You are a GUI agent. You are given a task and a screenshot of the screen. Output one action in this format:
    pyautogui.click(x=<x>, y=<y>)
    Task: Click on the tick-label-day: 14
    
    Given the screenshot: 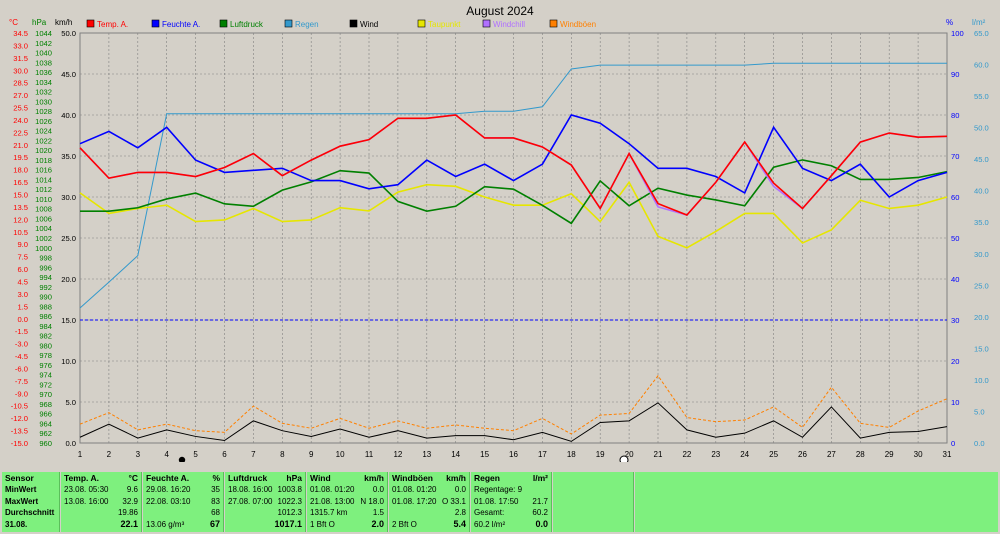 What is the action you would take?
    pyautogui.click(x=455, y=454)
    